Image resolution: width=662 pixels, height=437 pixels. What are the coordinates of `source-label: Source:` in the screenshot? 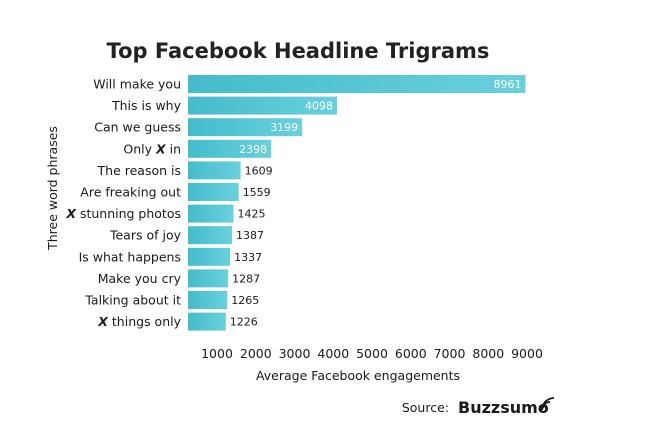 It's located at (425, 407).